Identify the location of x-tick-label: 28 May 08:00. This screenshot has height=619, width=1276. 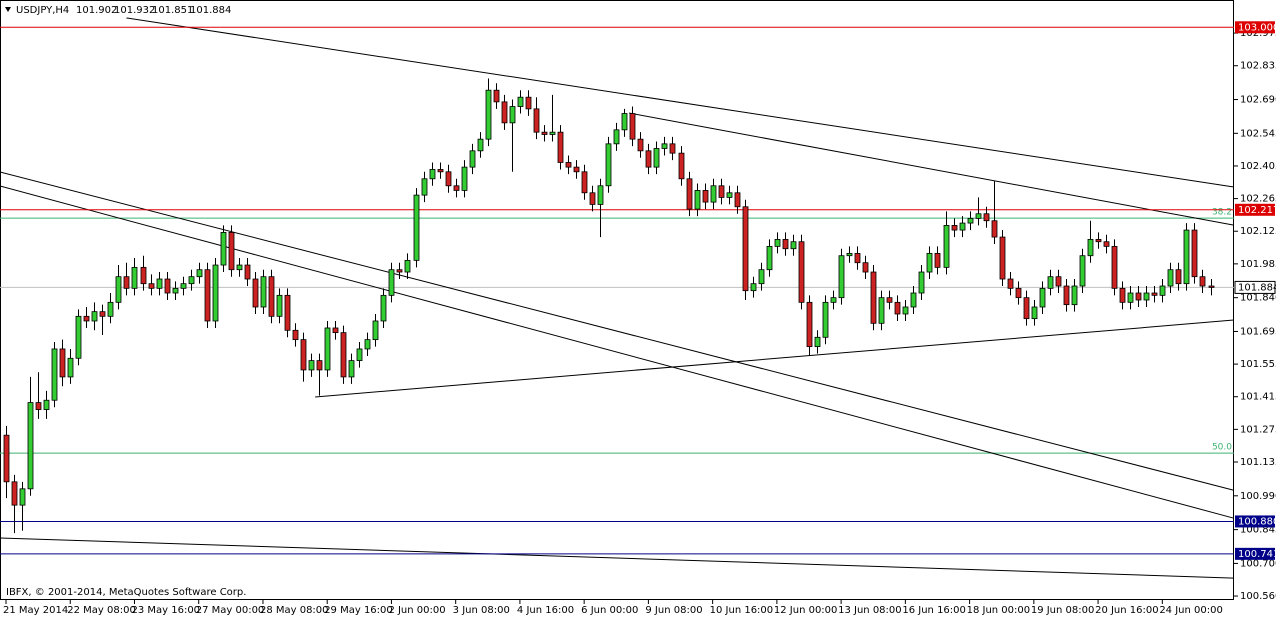
(294, 610).